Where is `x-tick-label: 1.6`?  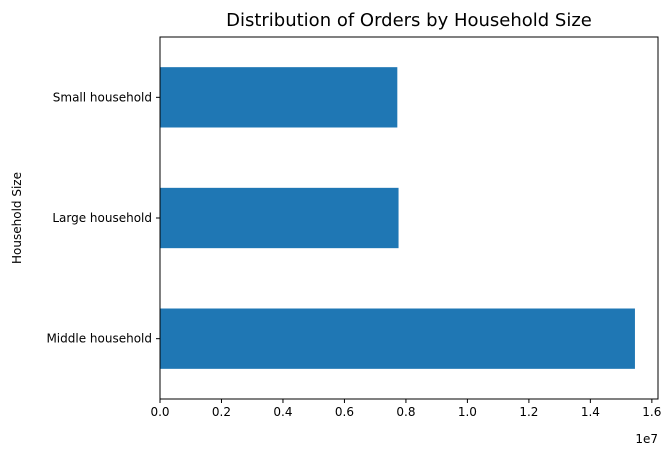
x-tick-label: 1.6 is located at coordinates (651, 412).